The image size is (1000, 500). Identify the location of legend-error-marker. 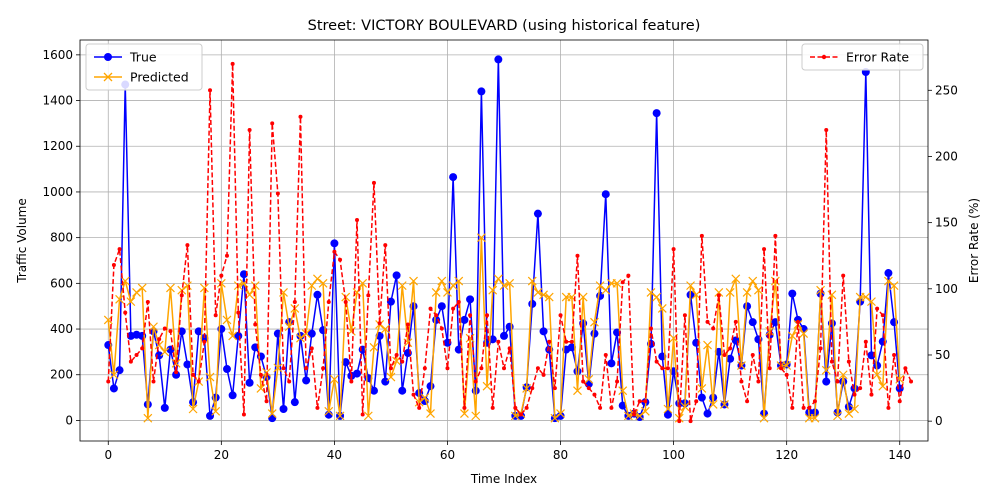
(824, 57).